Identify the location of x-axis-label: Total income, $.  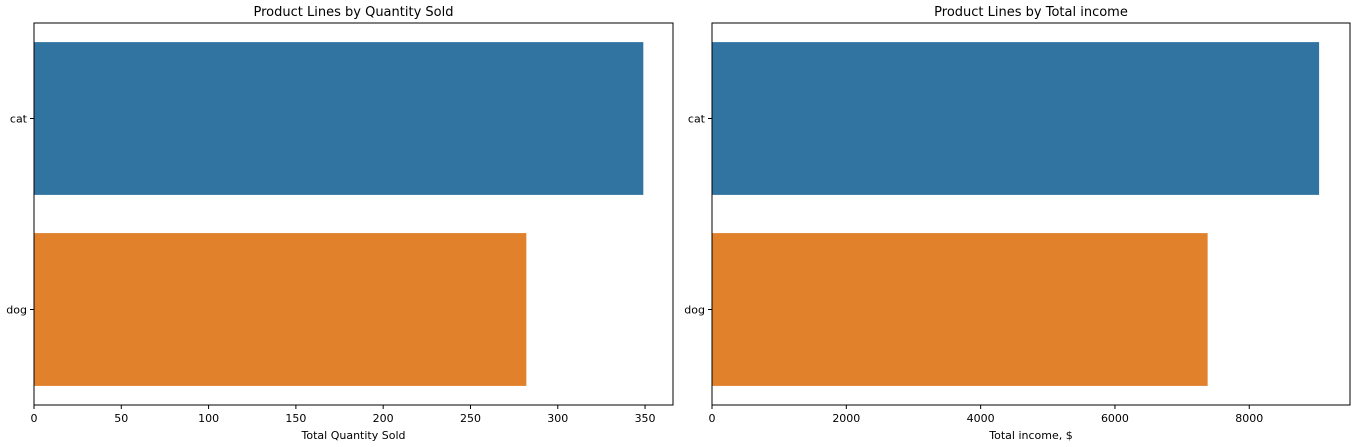
(1030, 435).